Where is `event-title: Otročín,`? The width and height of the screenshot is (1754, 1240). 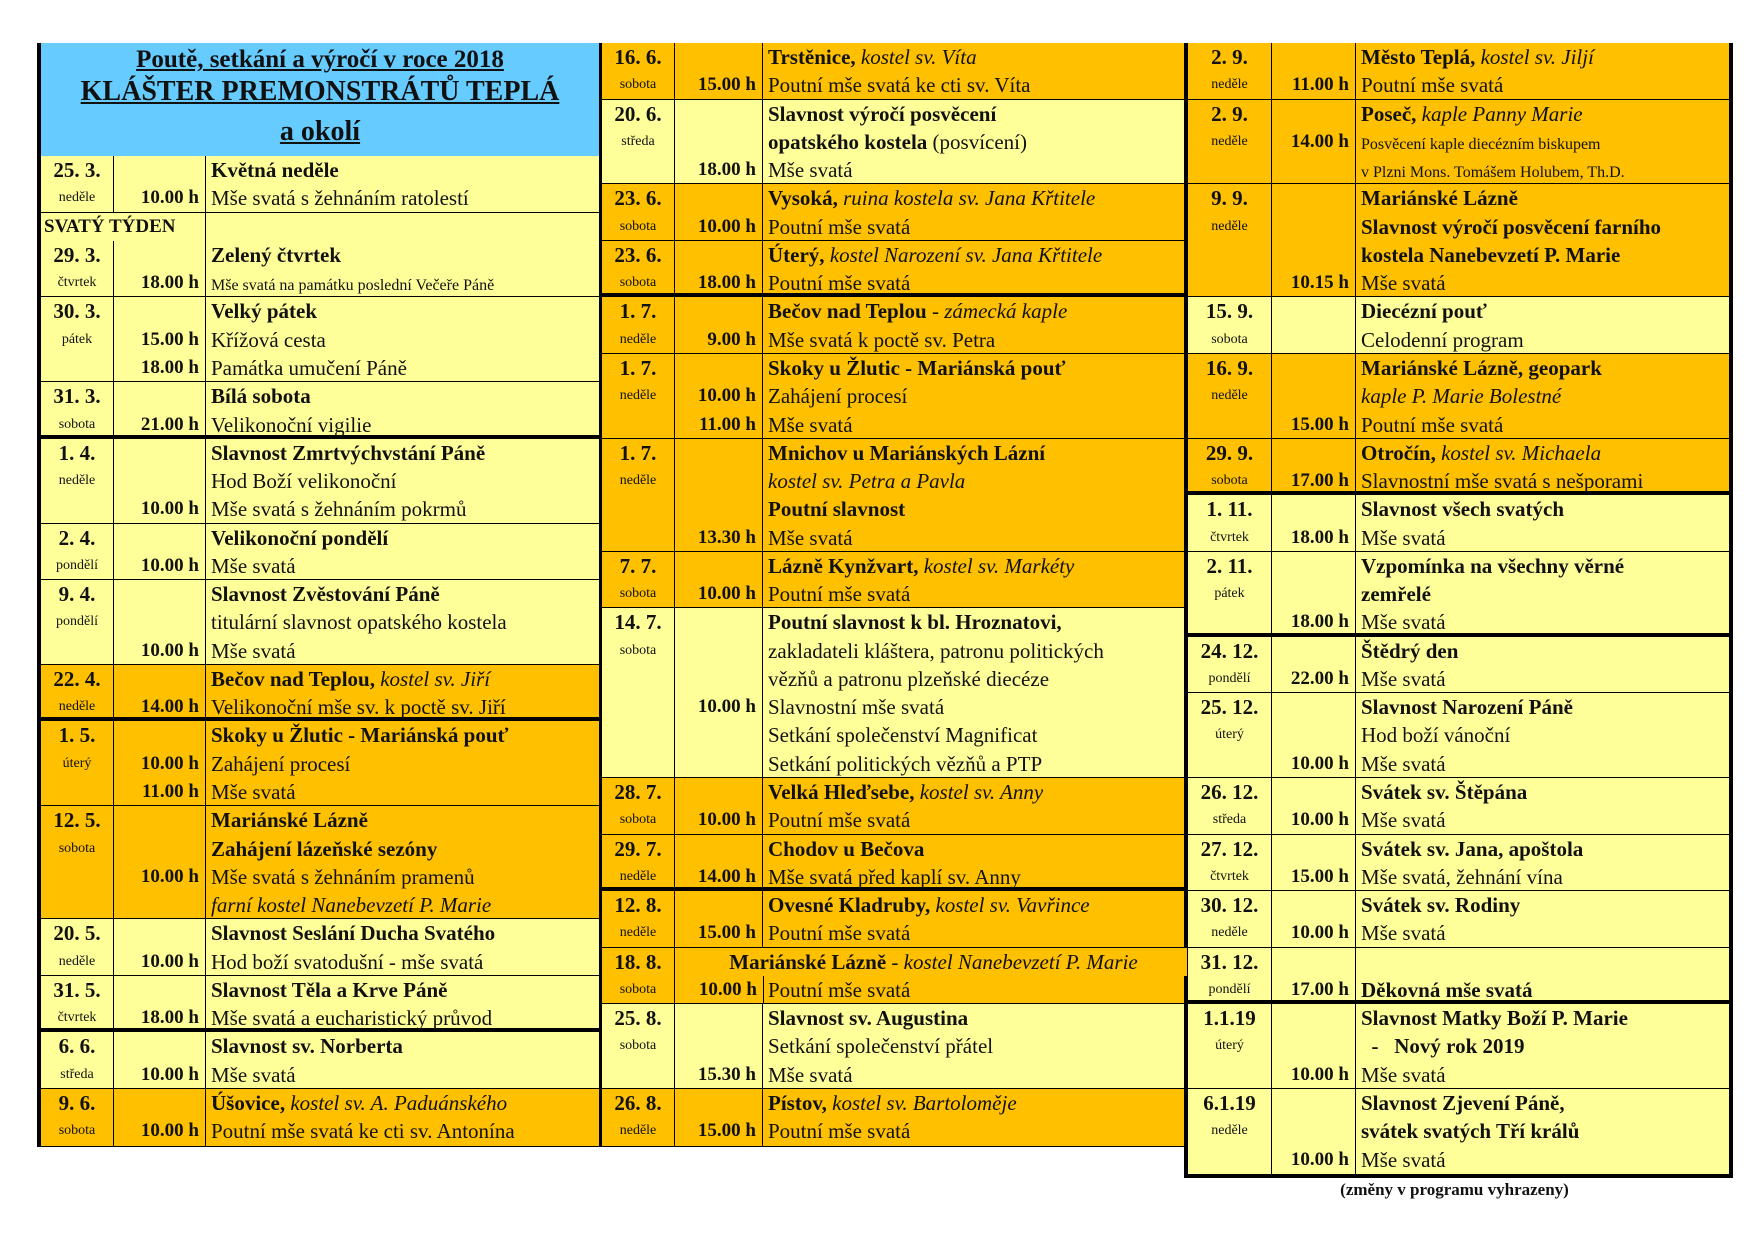
event-title: Otročín, is located at coordinates (1398, 452).